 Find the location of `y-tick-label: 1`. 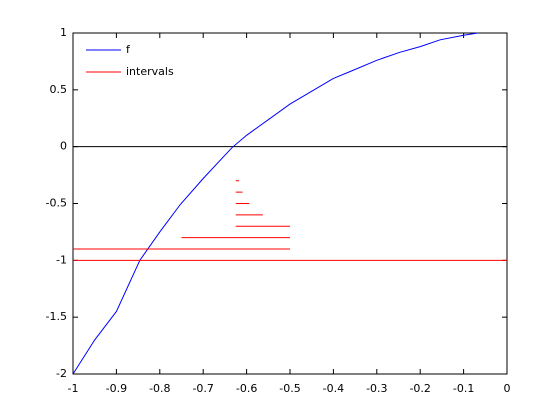

y-tick-label: 1 is located at coordinates (63, 32).